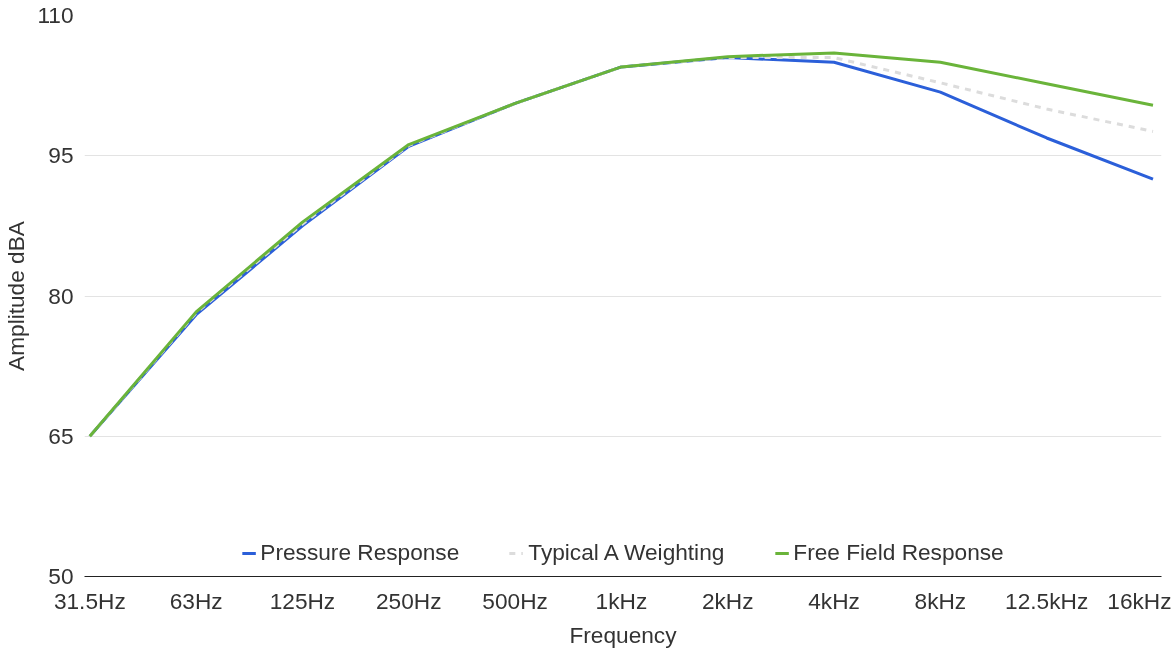  Describe the element at coordinates (302, 600) in the screenshot. I see `x-tick-label: 125Hz` at that location.